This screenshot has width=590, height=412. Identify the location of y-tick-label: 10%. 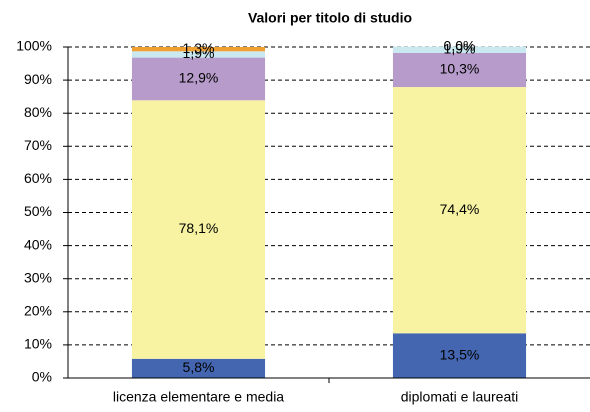
(38, 344).